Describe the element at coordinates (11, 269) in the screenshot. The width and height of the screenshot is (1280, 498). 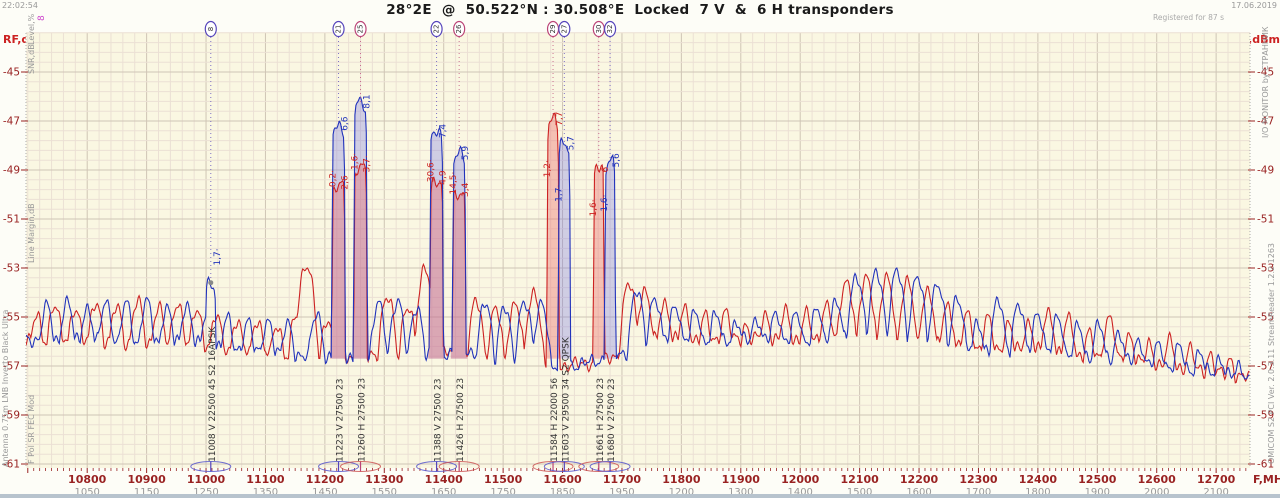
I see `y-tick-label: -53` at that location.